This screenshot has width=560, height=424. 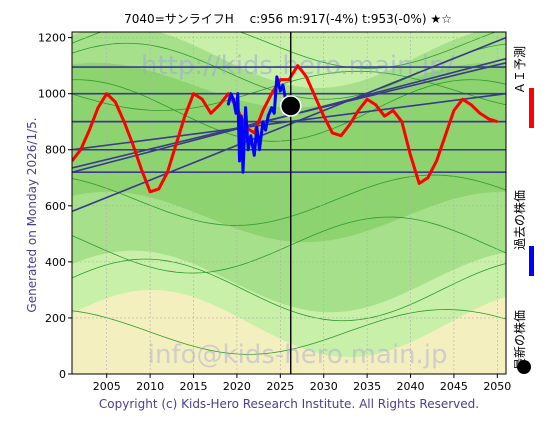 What do you see at coordinates (519, 220) in the screenshot?
I see `legend-label-1: 過去の株価` at bounding box center [519, 220].